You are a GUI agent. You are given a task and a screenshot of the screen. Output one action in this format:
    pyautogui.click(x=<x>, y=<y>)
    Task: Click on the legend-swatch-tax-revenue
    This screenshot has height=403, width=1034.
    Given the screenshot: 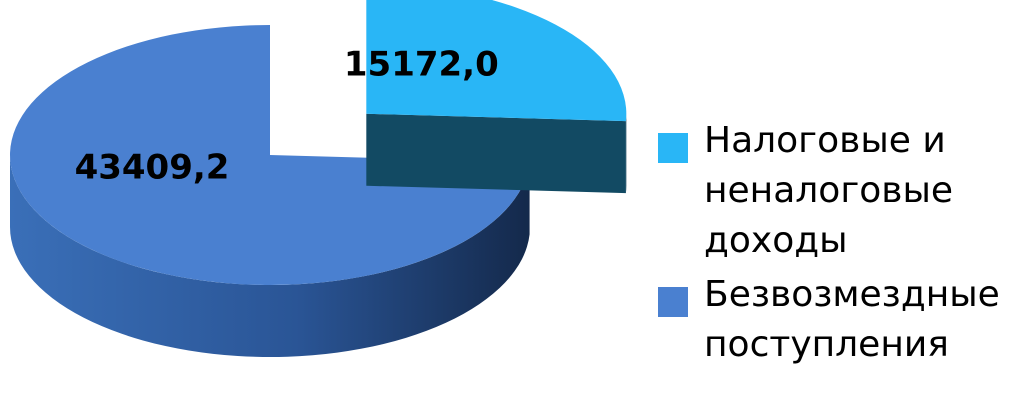 What is the action you would take?
    pyautogui.click(x=673, y=148)
    